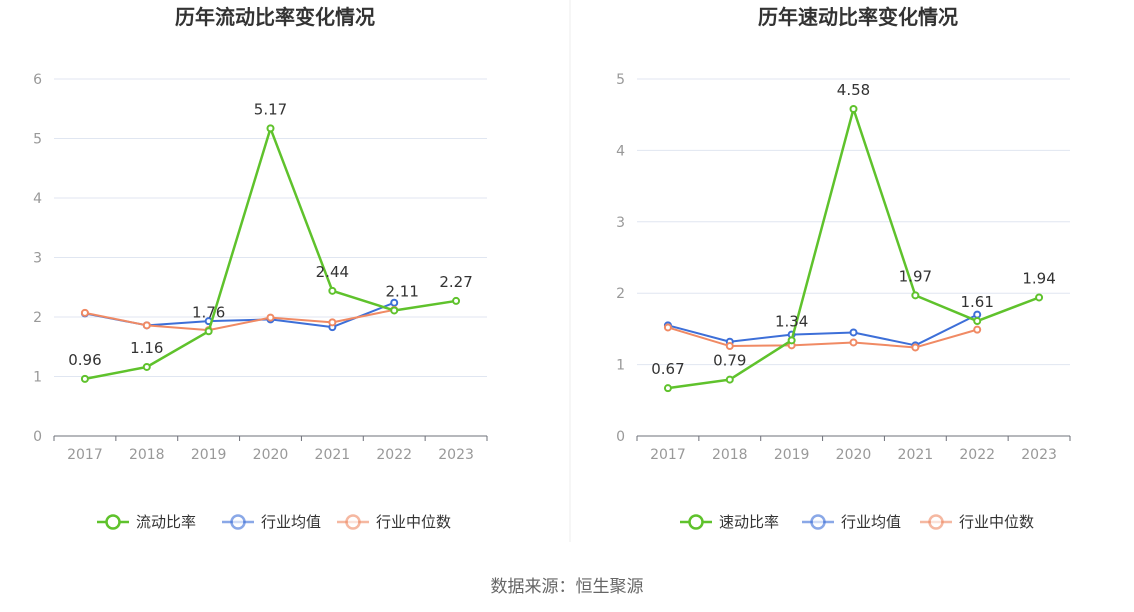  I want to click on data-label: 1.16, so click(146, 348).